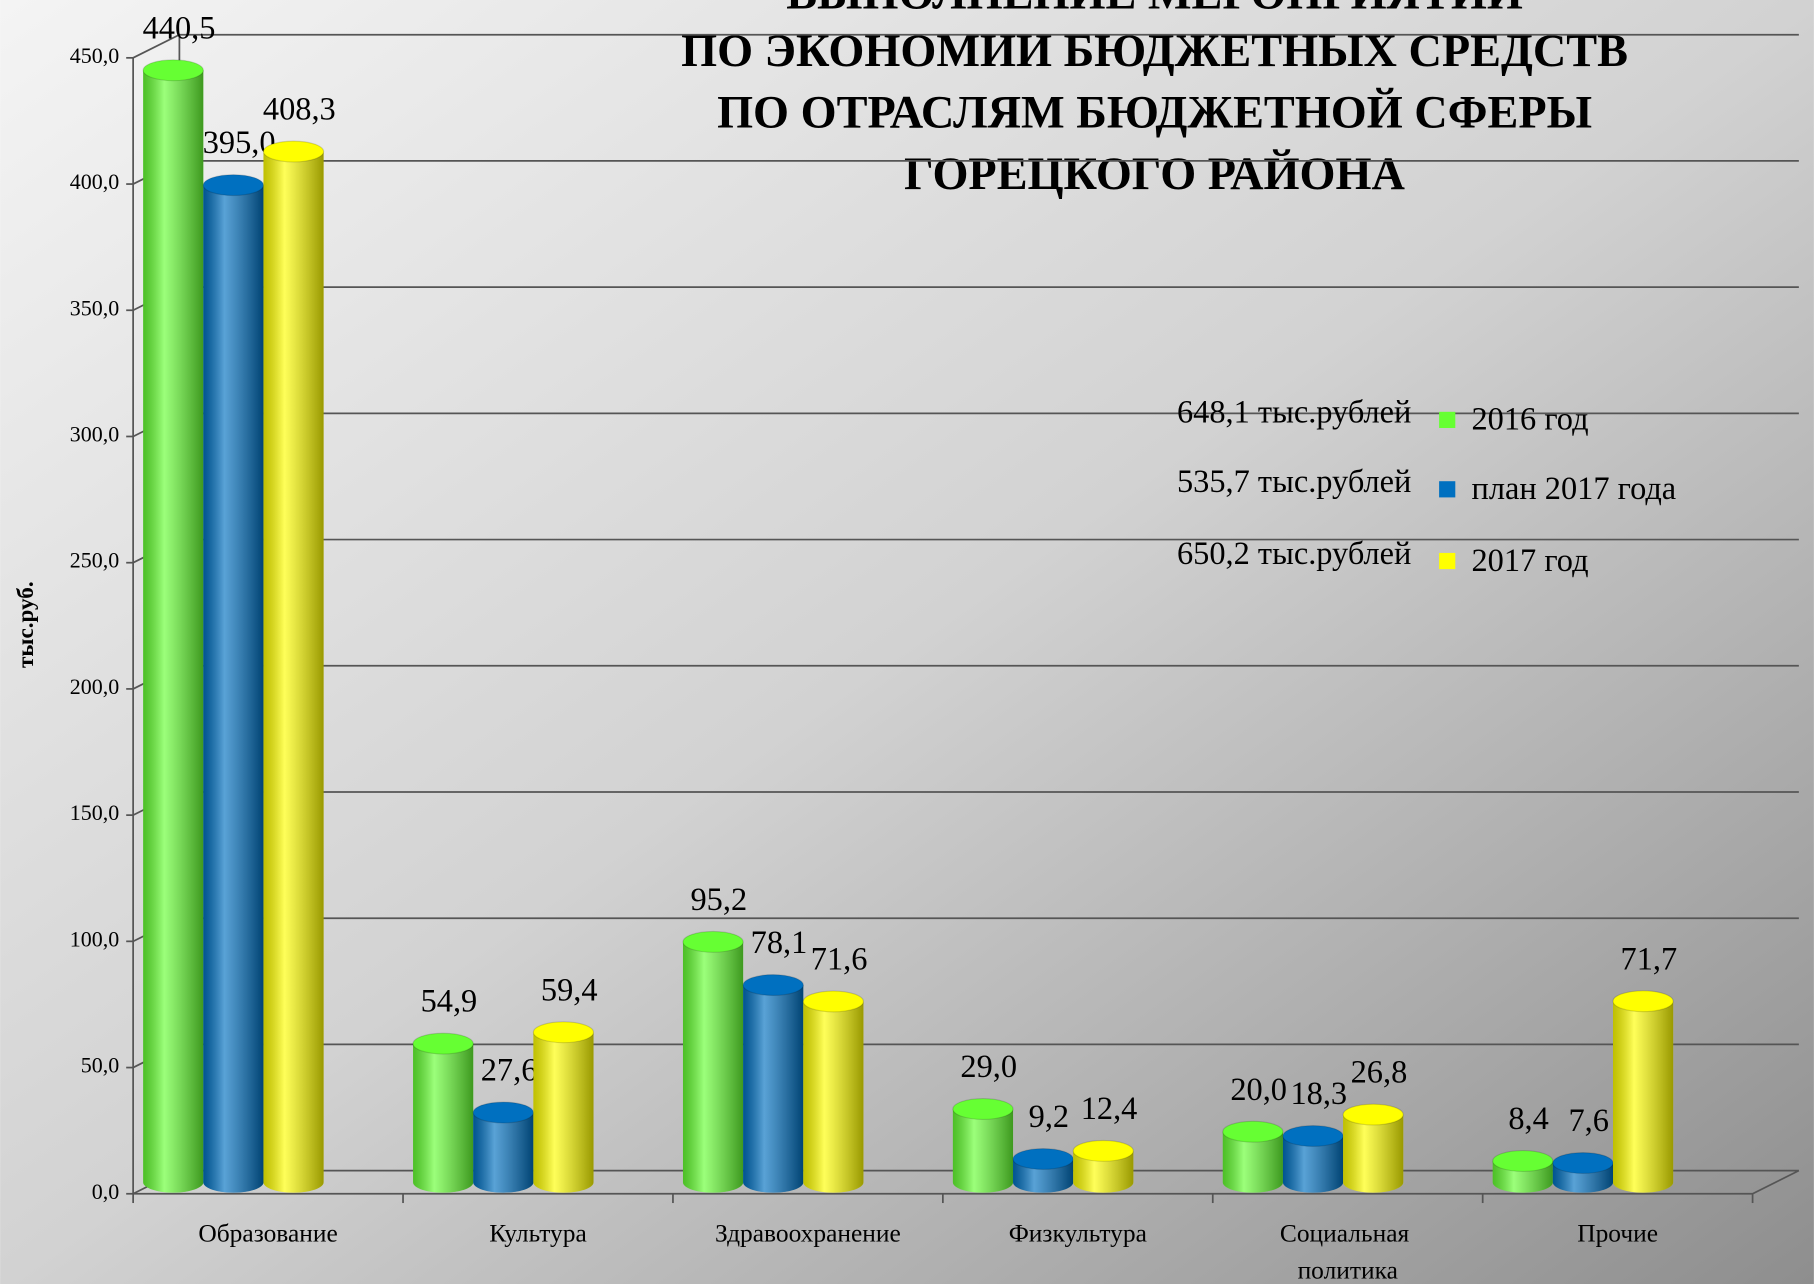  I want to click on legend-label: 2016 год, so click(1529, 420).